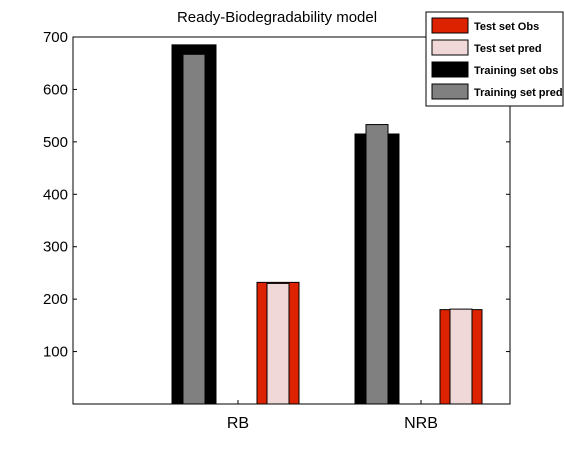 Image resolution: width=564 pixels, height=454 pixels. What do you see at coordinates (194, 229) in the screenshot?
I see `bar-training-set-pred-rb` at bounding box center [194, 229].